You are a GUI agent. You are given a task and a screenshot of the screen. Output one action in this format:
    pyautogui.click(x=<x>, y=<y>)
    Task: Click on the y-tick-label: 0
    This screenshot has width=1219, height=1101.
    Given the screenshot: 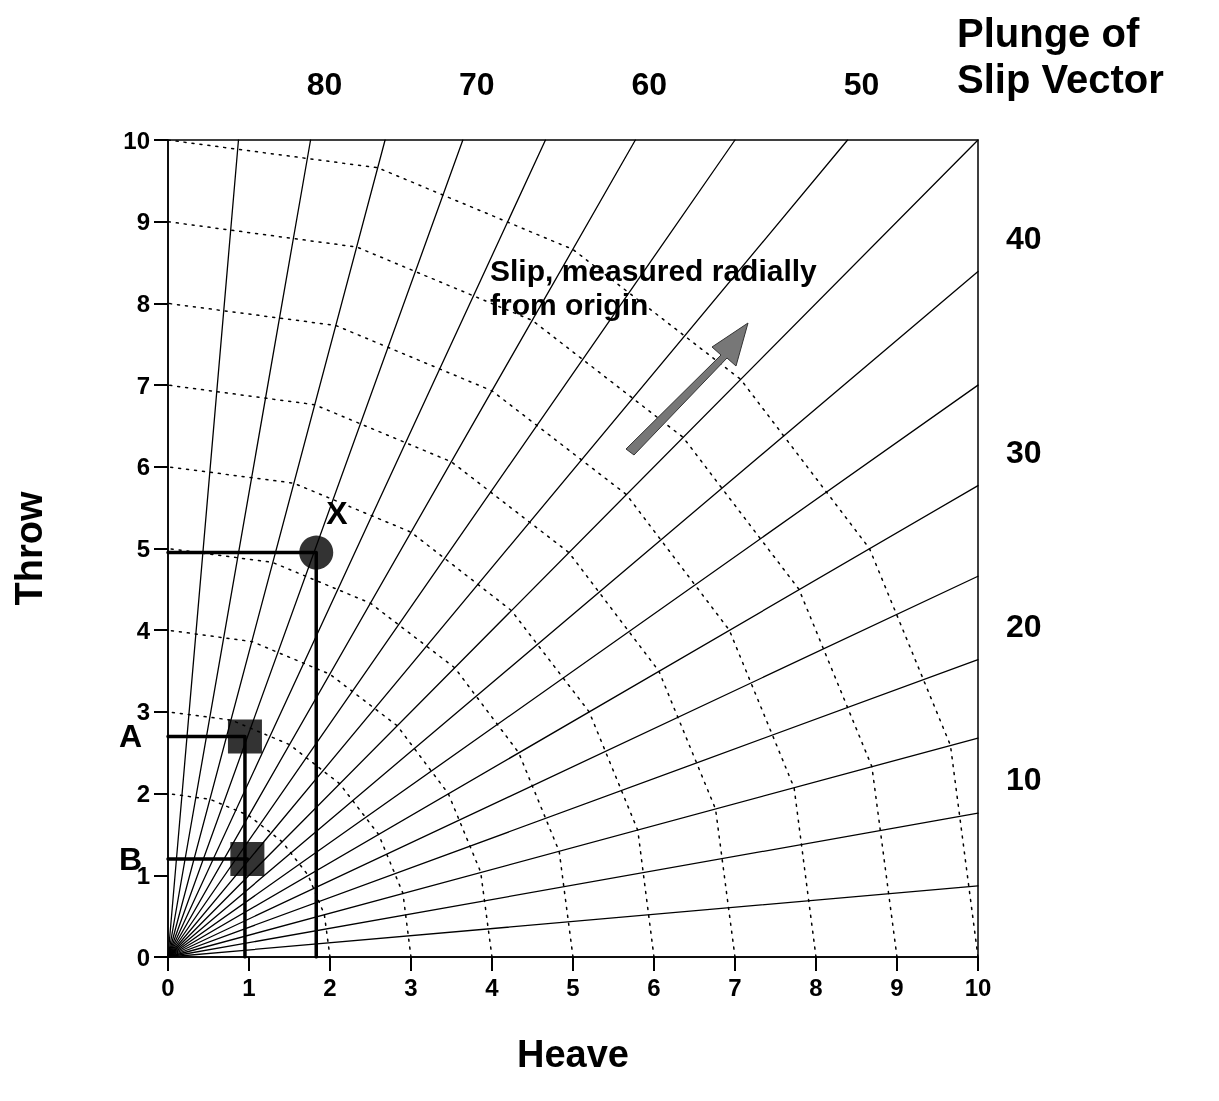 What is the action you would take?
    pyautogui.click(x=143, y=957)
    